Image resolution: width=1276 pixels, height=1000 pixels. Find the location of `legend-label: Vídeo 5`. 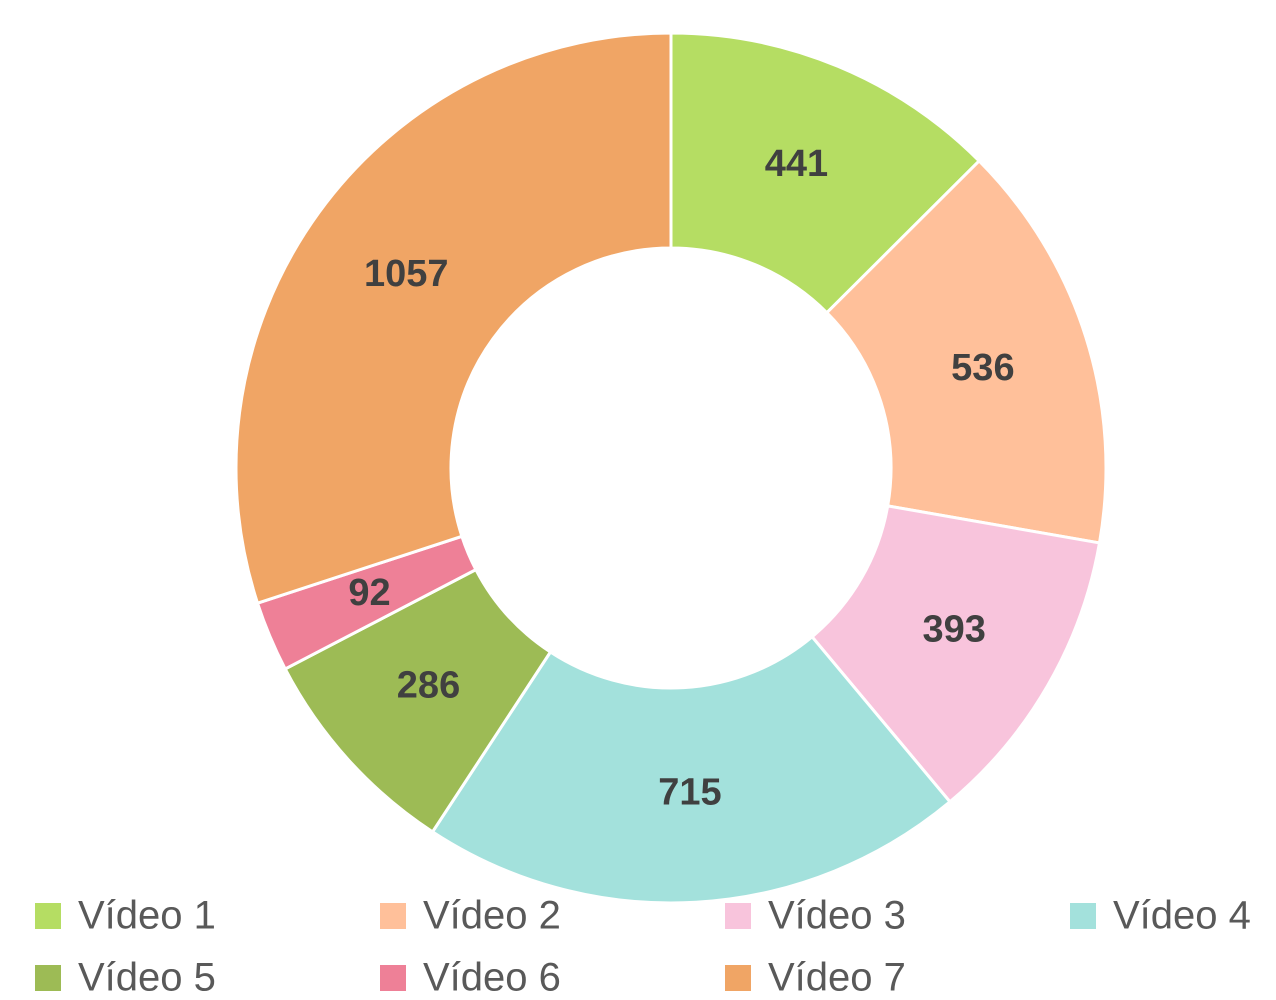

legend-label: Vídeo 5 is located at coordinates (147, 978).